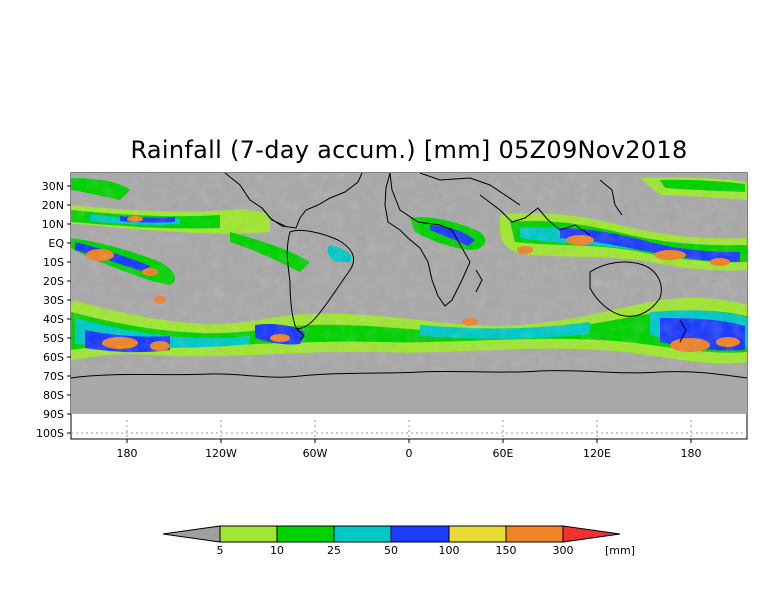 The height and width of the screenshot is (612, 784). What do you see at coordinates (53, 357) in the screenshot?
I see `lat-label-60s: 60S` at bounding box center [53, 357].